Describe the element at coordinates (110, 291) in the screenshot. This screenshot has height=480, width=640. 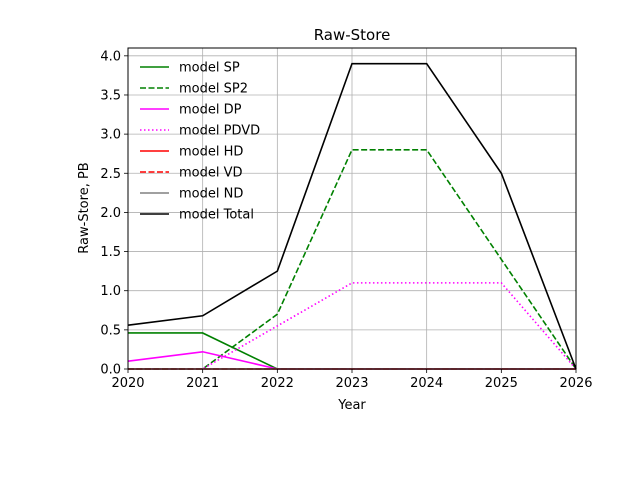
I see `y-tick-label: 1.0` at that location.